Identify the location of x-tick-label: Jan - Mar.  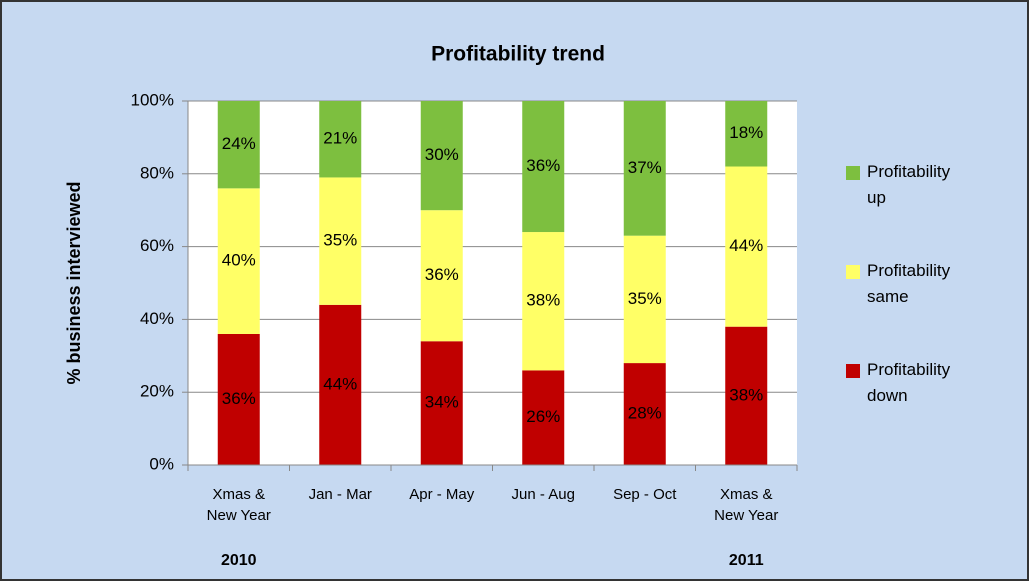
(340, 494).